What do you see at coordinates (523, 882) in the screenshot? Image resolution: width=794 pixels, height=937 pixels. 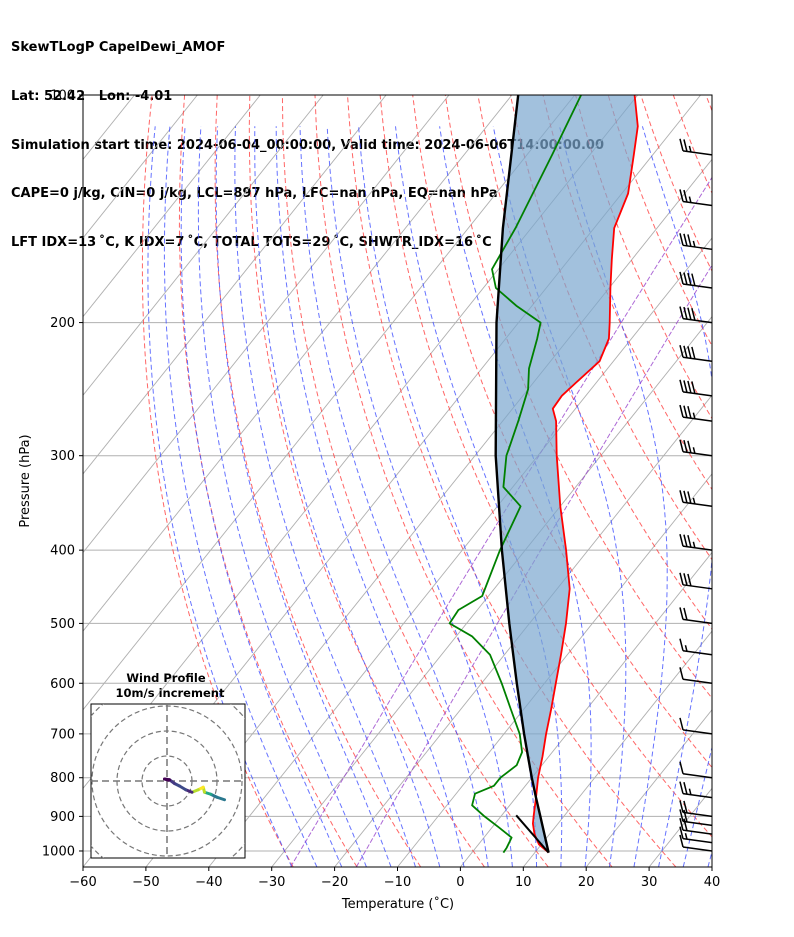 I see `x-tick-label: 10` at bounding box center [523, 882].